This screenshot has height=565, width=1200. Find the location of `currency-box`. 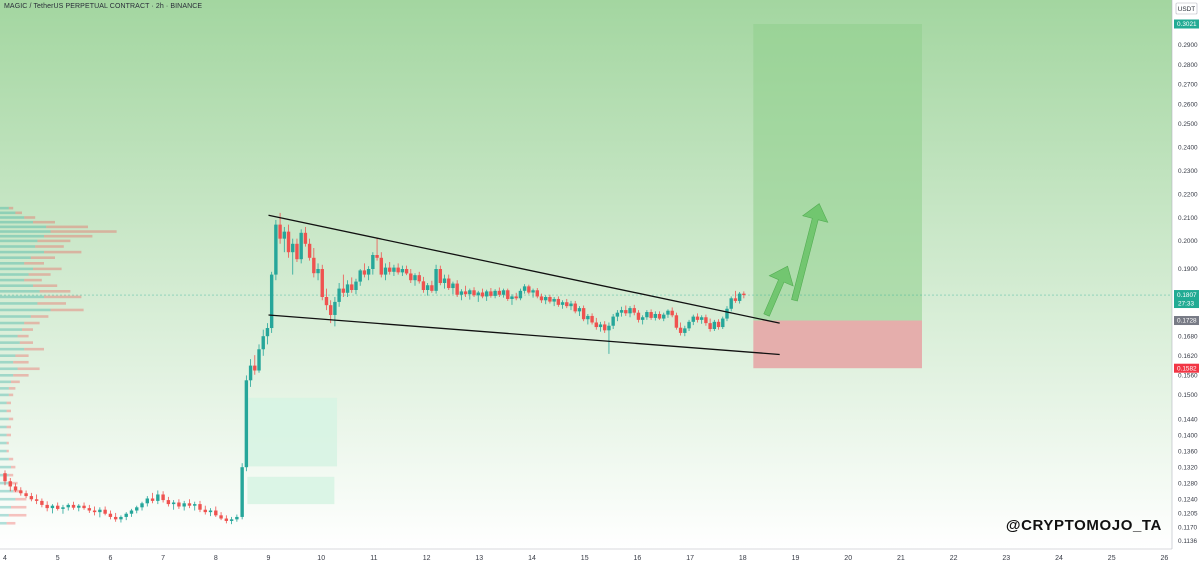

currency-box is located at coordinates (1186, 8).